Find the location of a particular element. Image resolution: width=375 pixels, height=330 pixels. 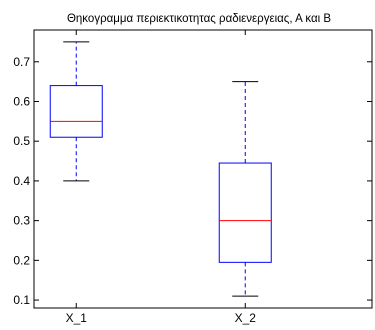

y-tick-label: 0.5 is located at coordinates (21, 141).